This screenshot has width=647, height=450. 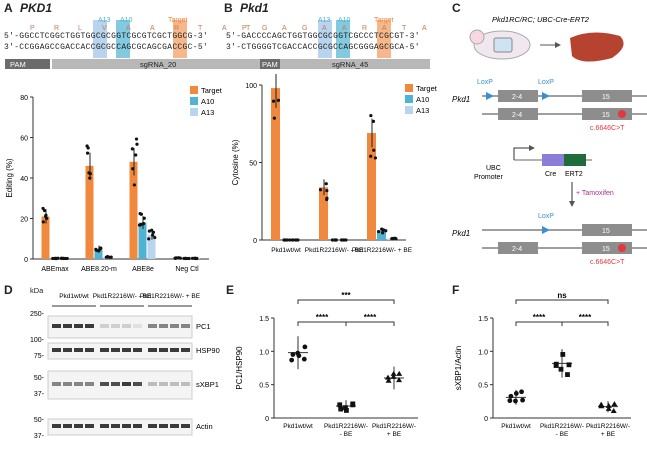 What do you see at coordinates (176, 28) in the screenshot?
I see `amino-acid-6: R` at bounding box center [176, 28].